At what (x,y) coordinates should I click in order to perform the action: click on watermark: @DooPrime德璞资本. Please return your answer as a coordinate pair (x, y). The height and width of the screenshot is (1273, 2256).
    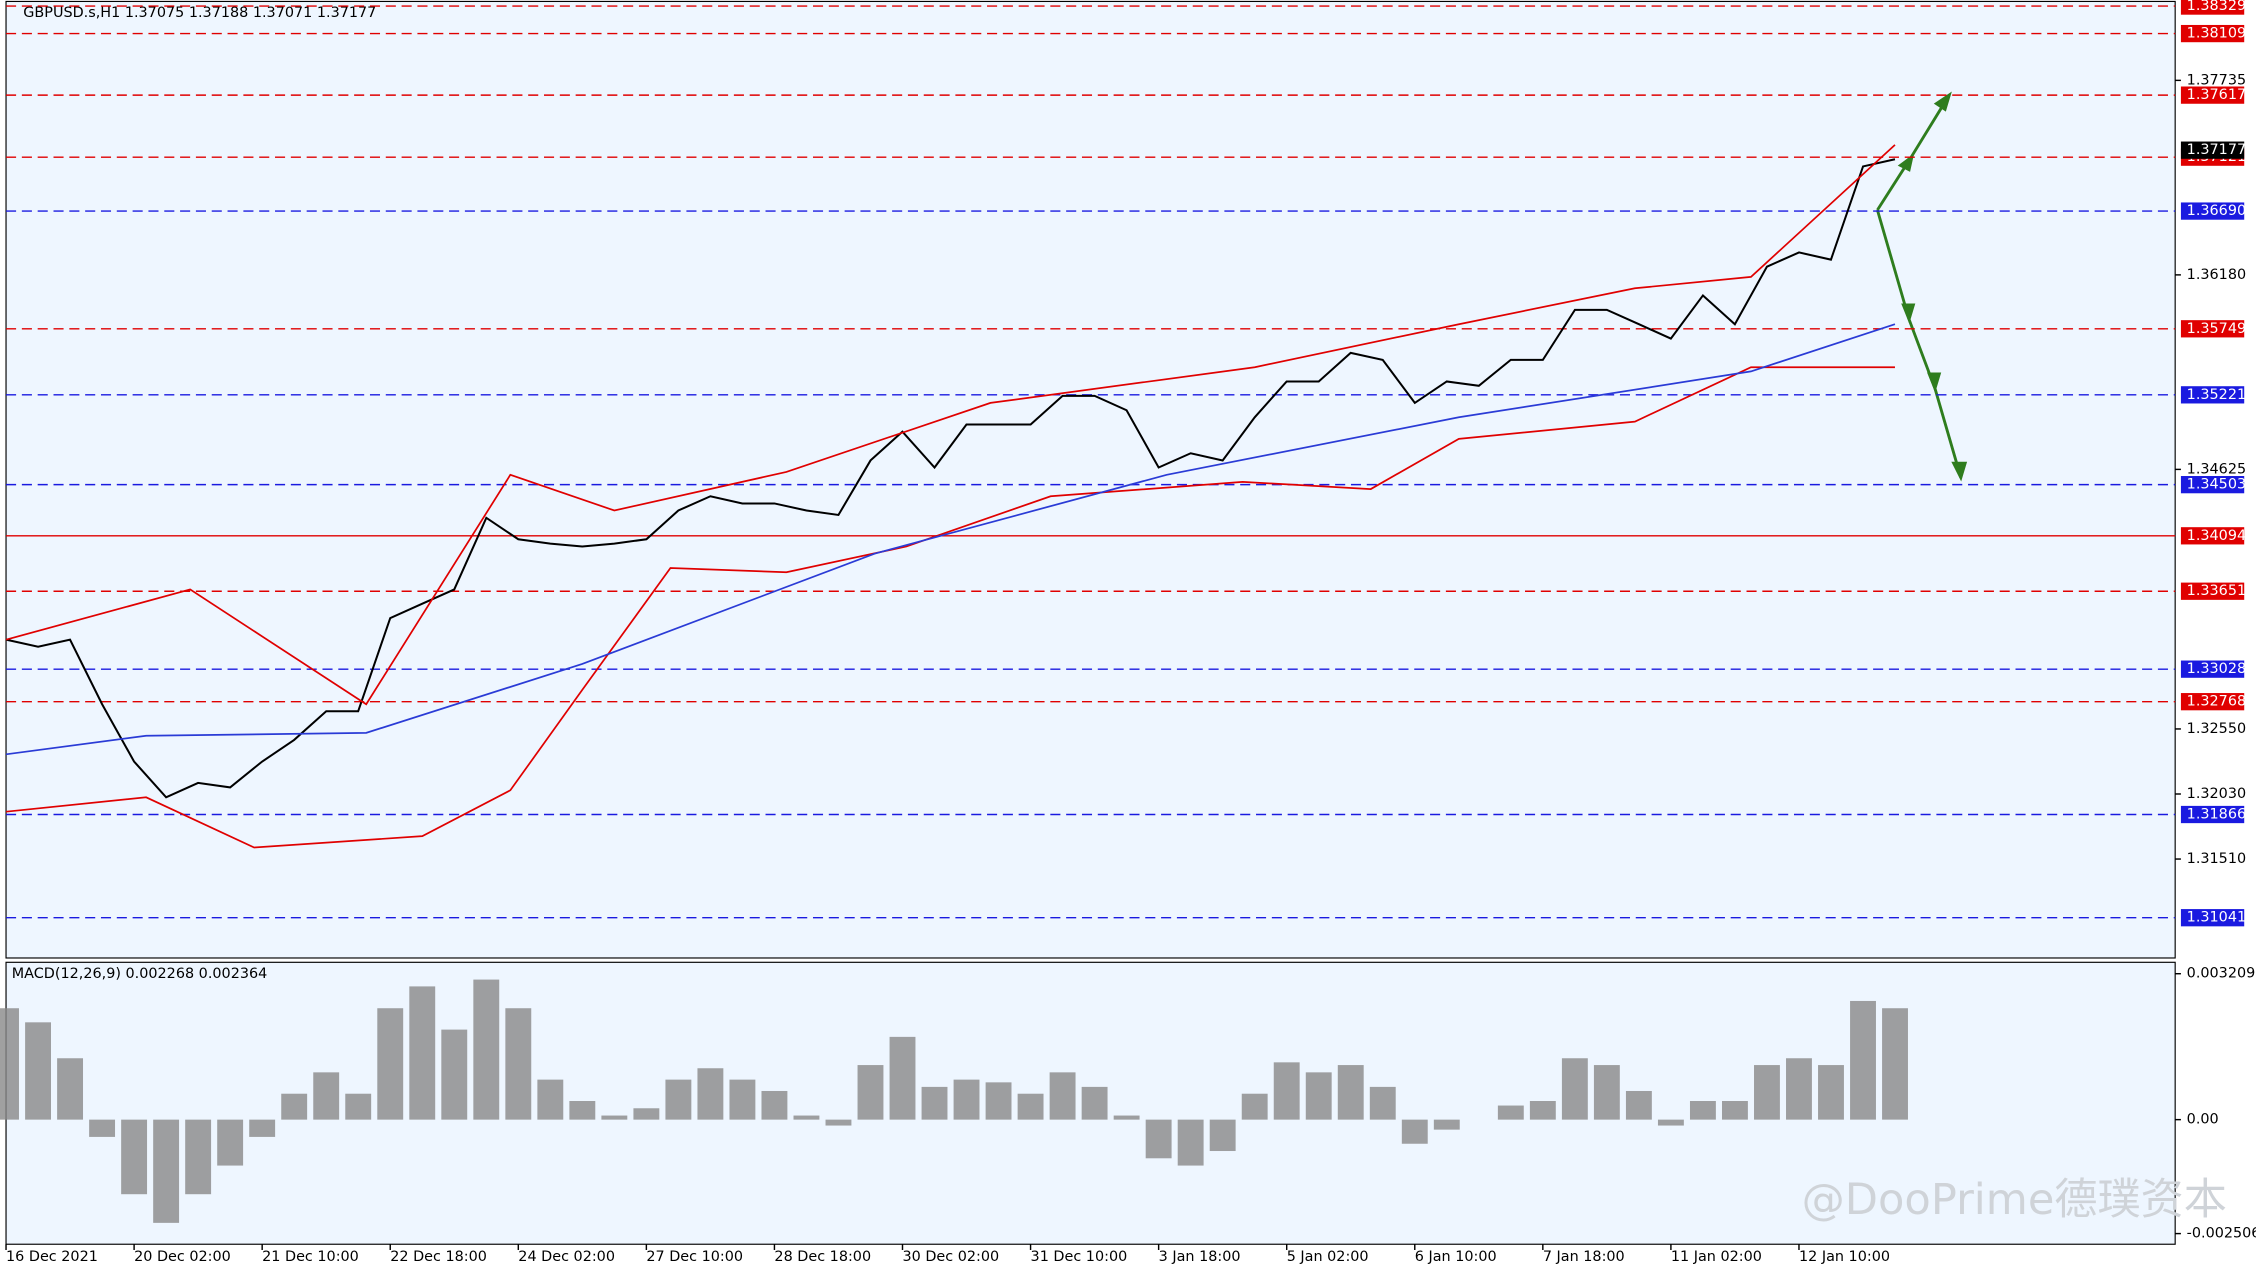
    Looking at the image, I should click on (2014, 1200).